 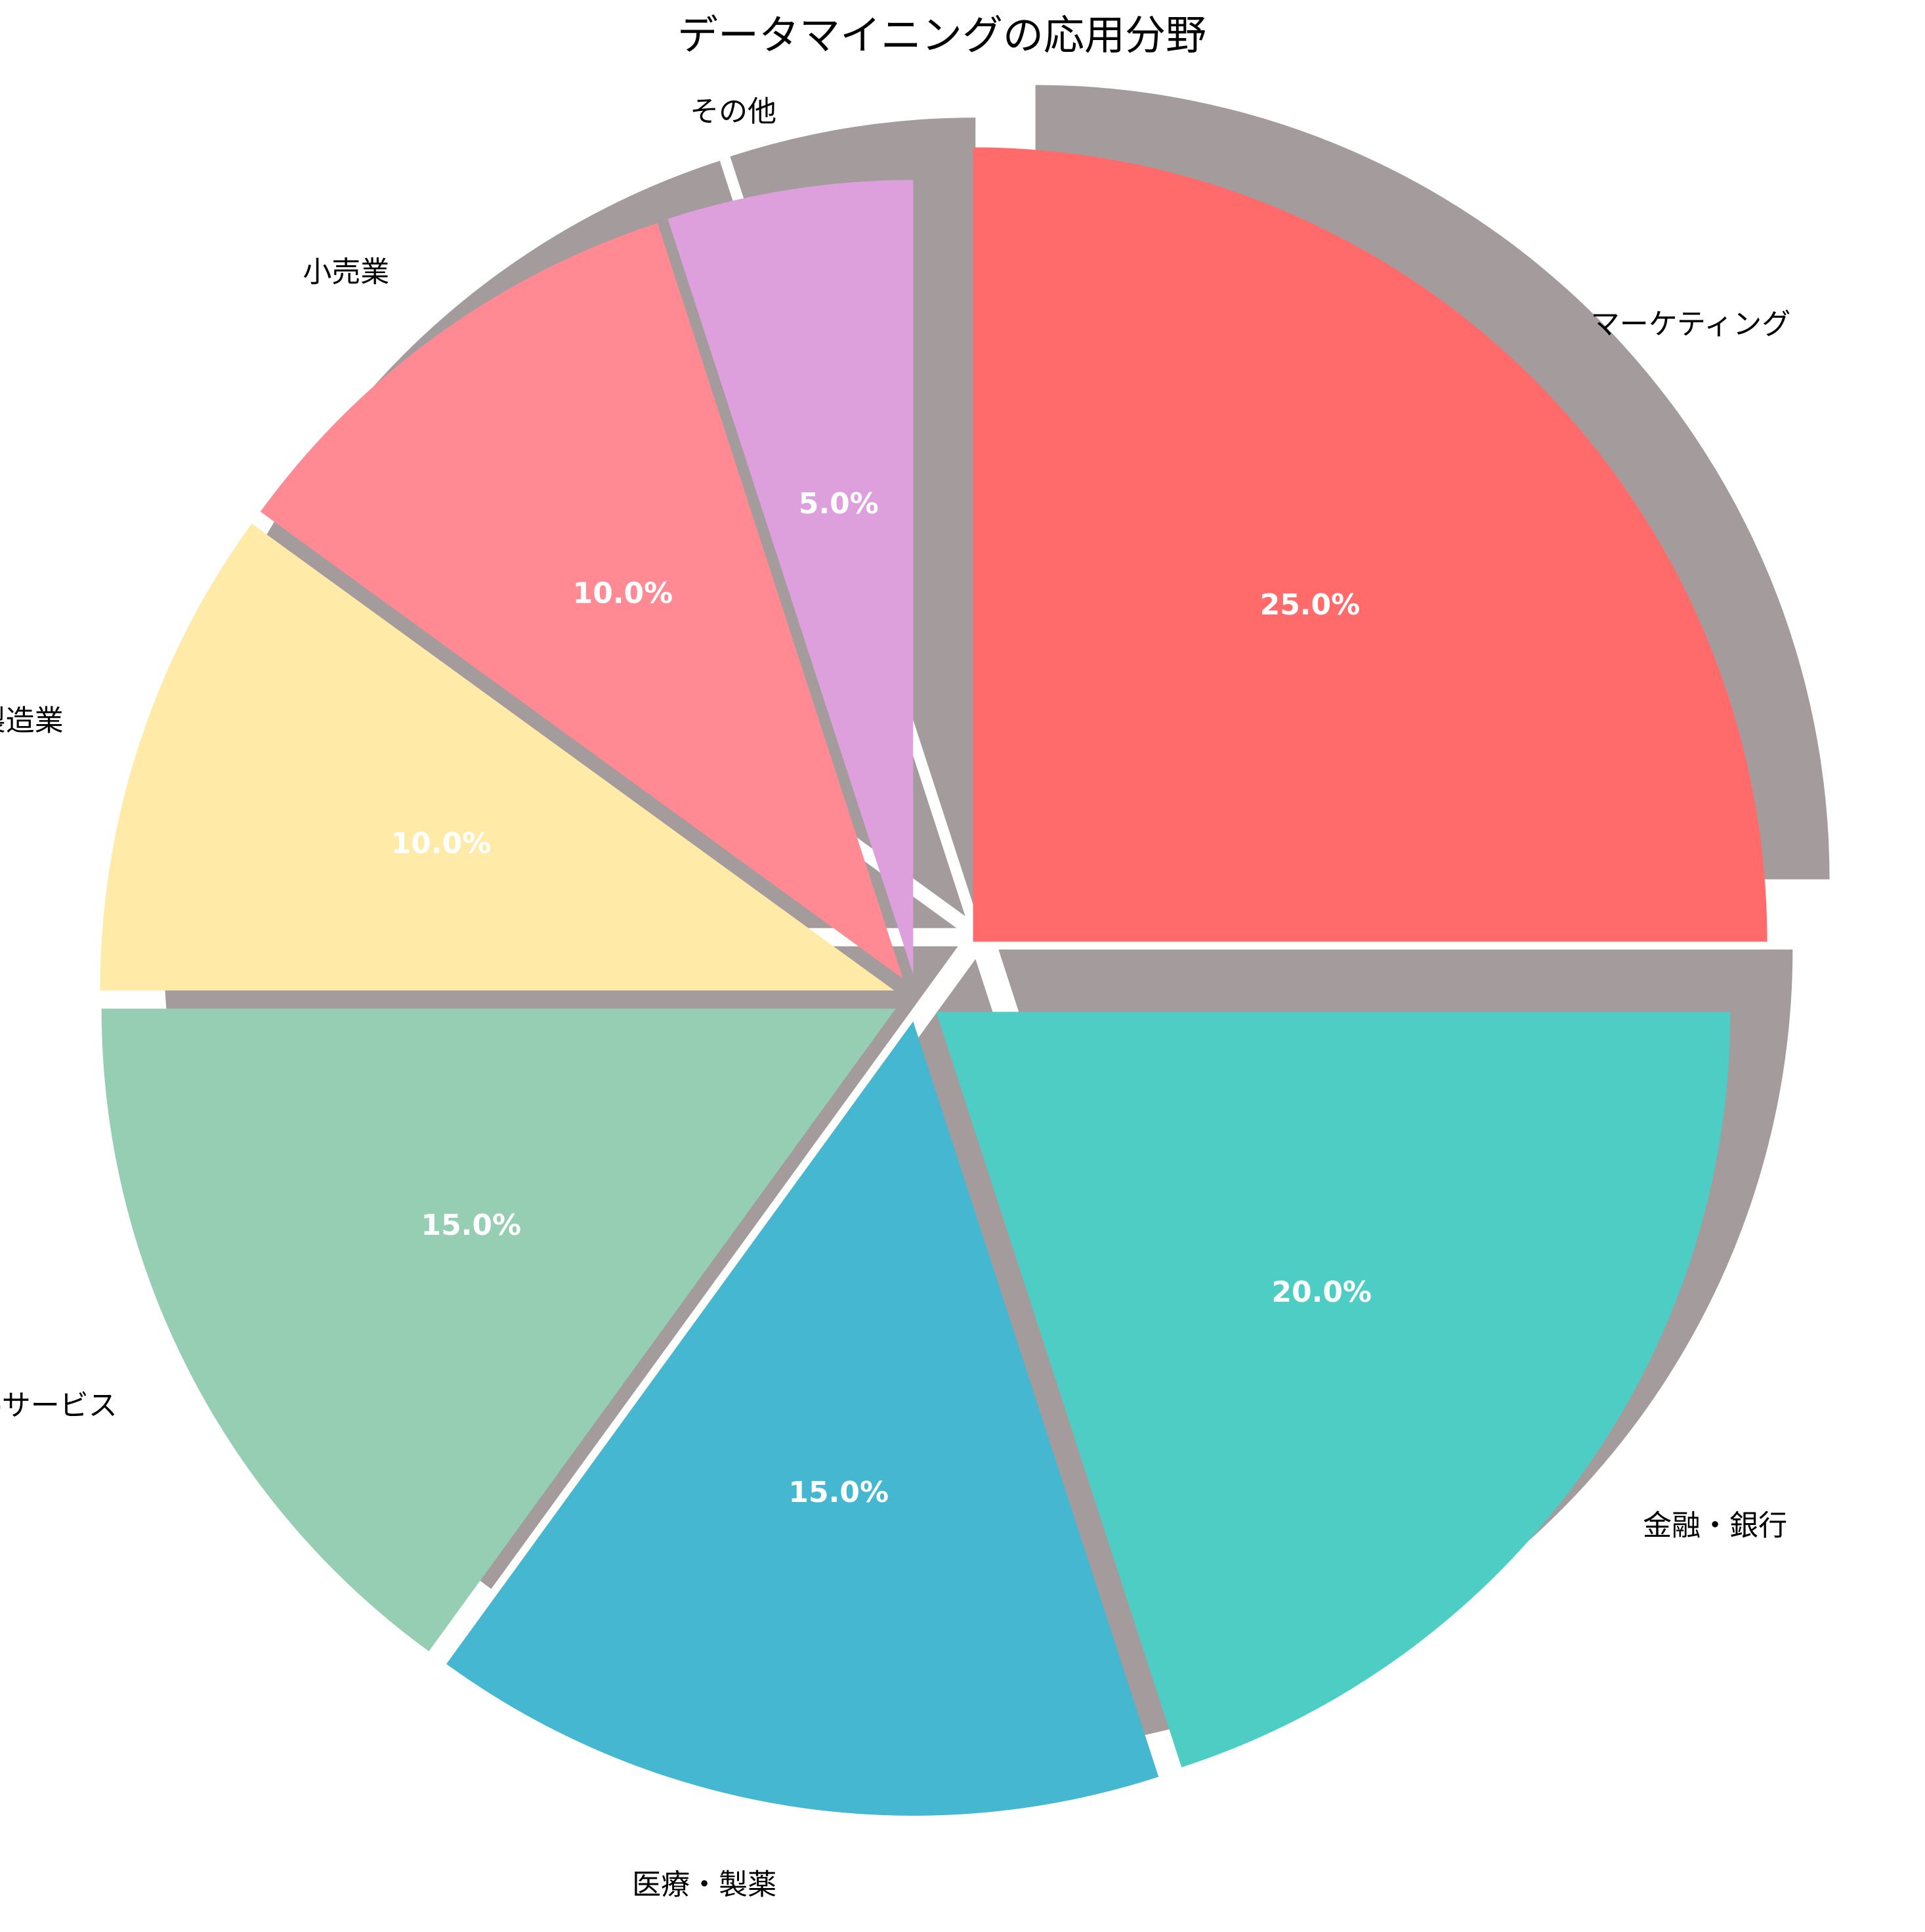 I want to click on slice-1-percent-label: 25.0%, so click(x=1310, y=605).